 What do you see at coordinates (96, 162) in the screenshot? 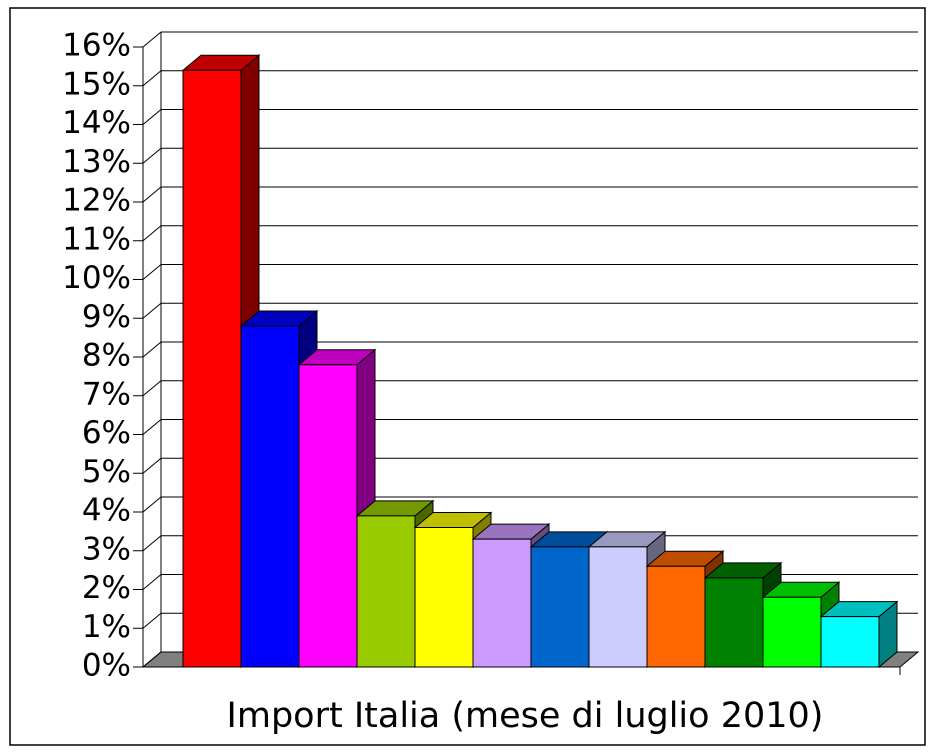
I see `y-tick-label: 13%` at bounding box center [96, 162].